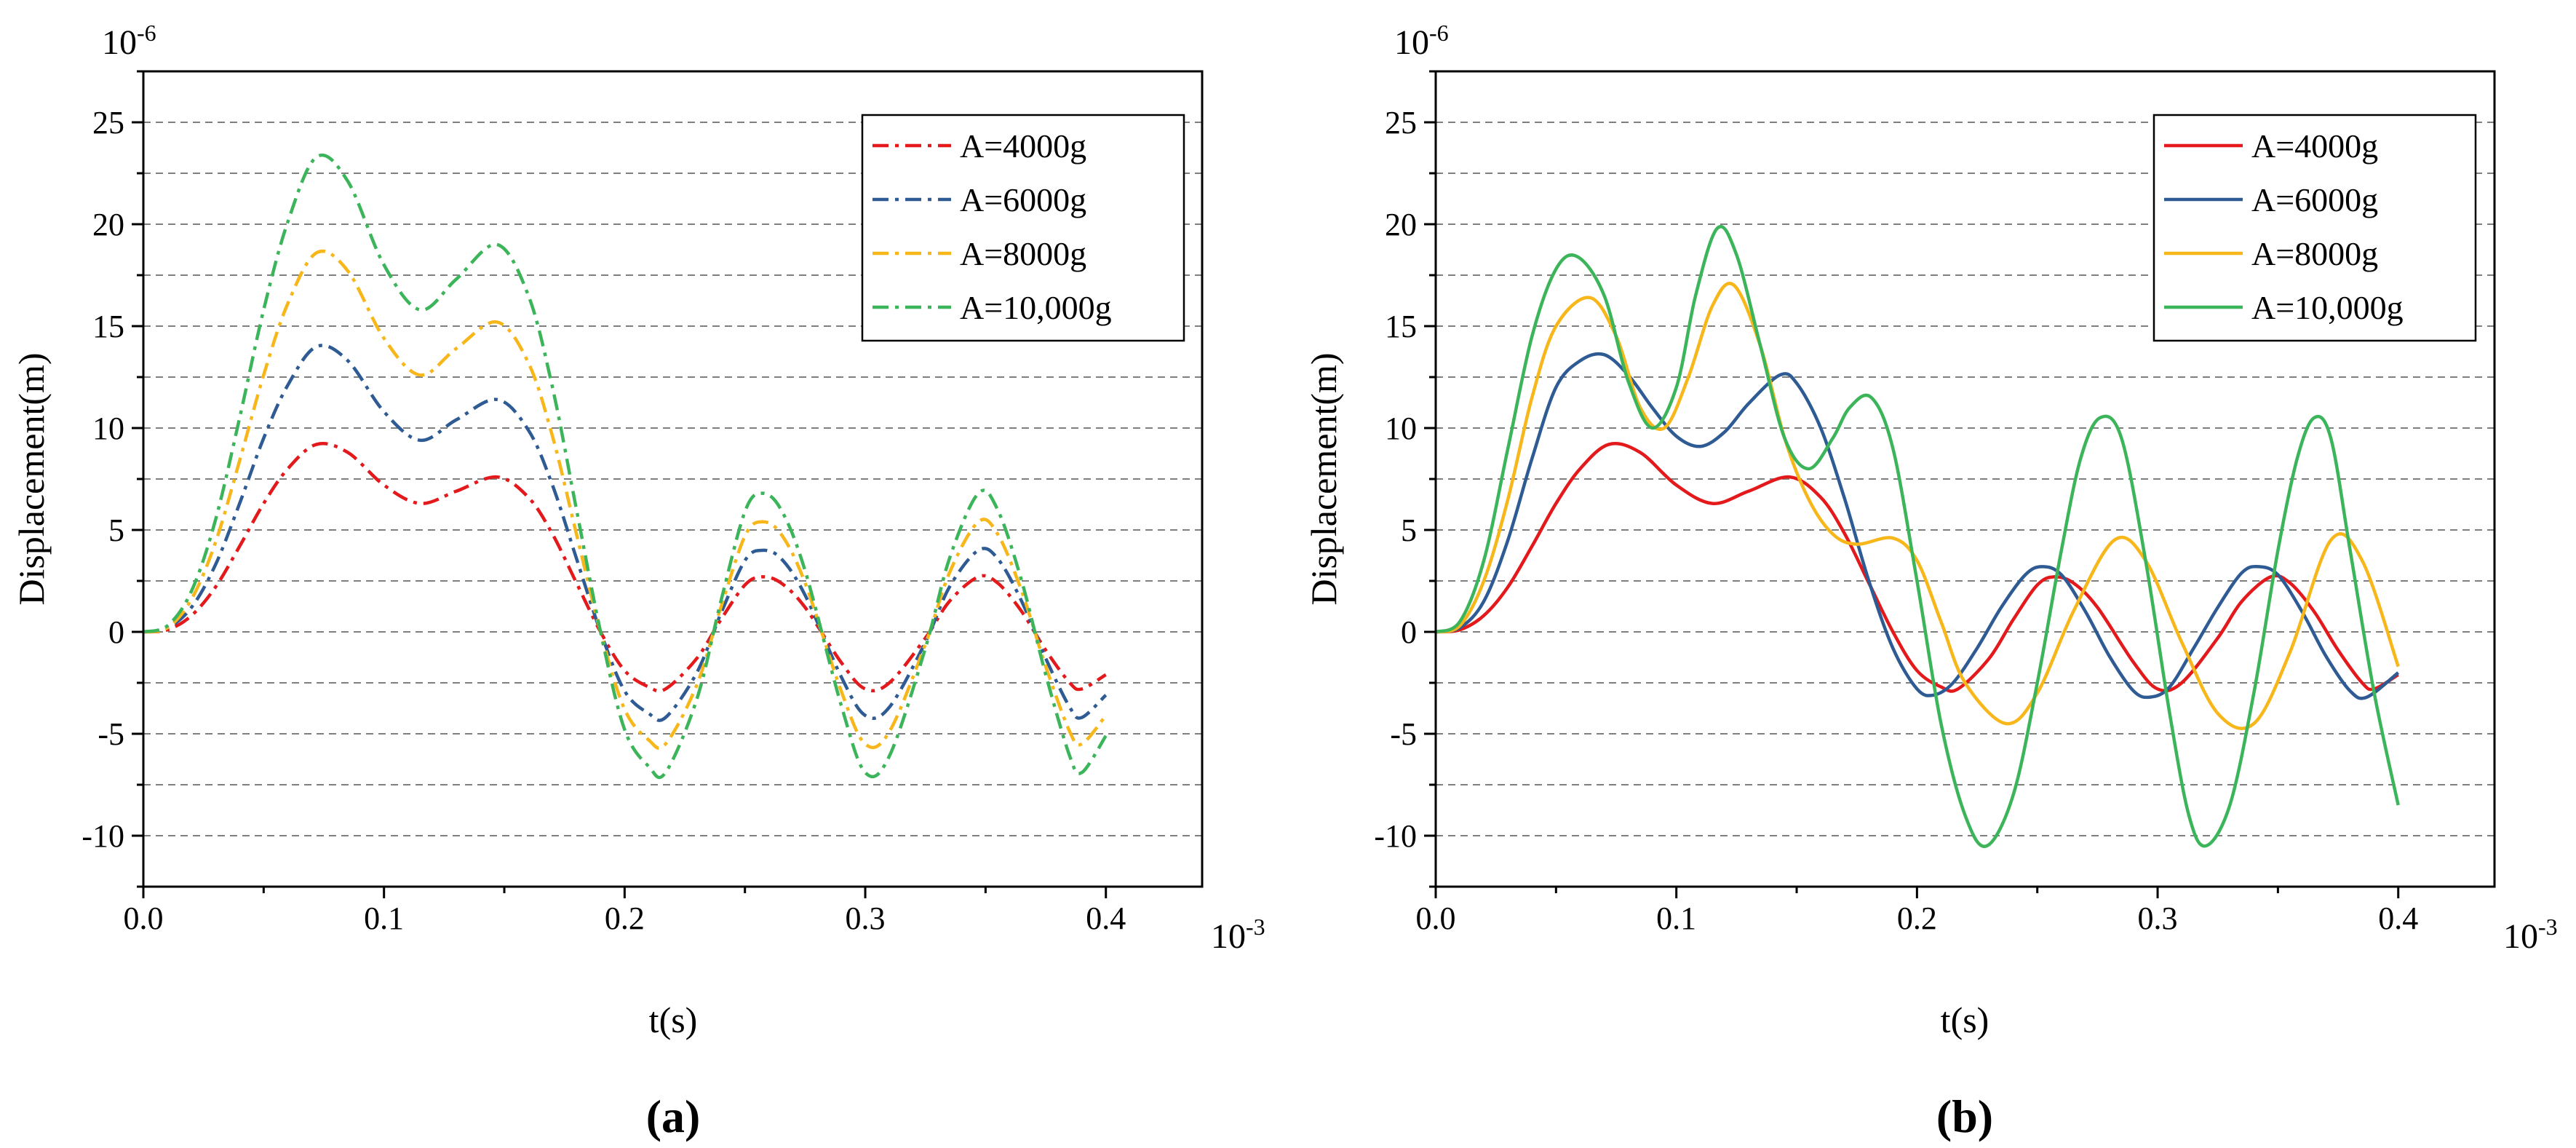 Image resolution: width=2576 pixels, height=1148 pixels. I want to click on panel-a-panel-label: (a), so click(673, 1116).